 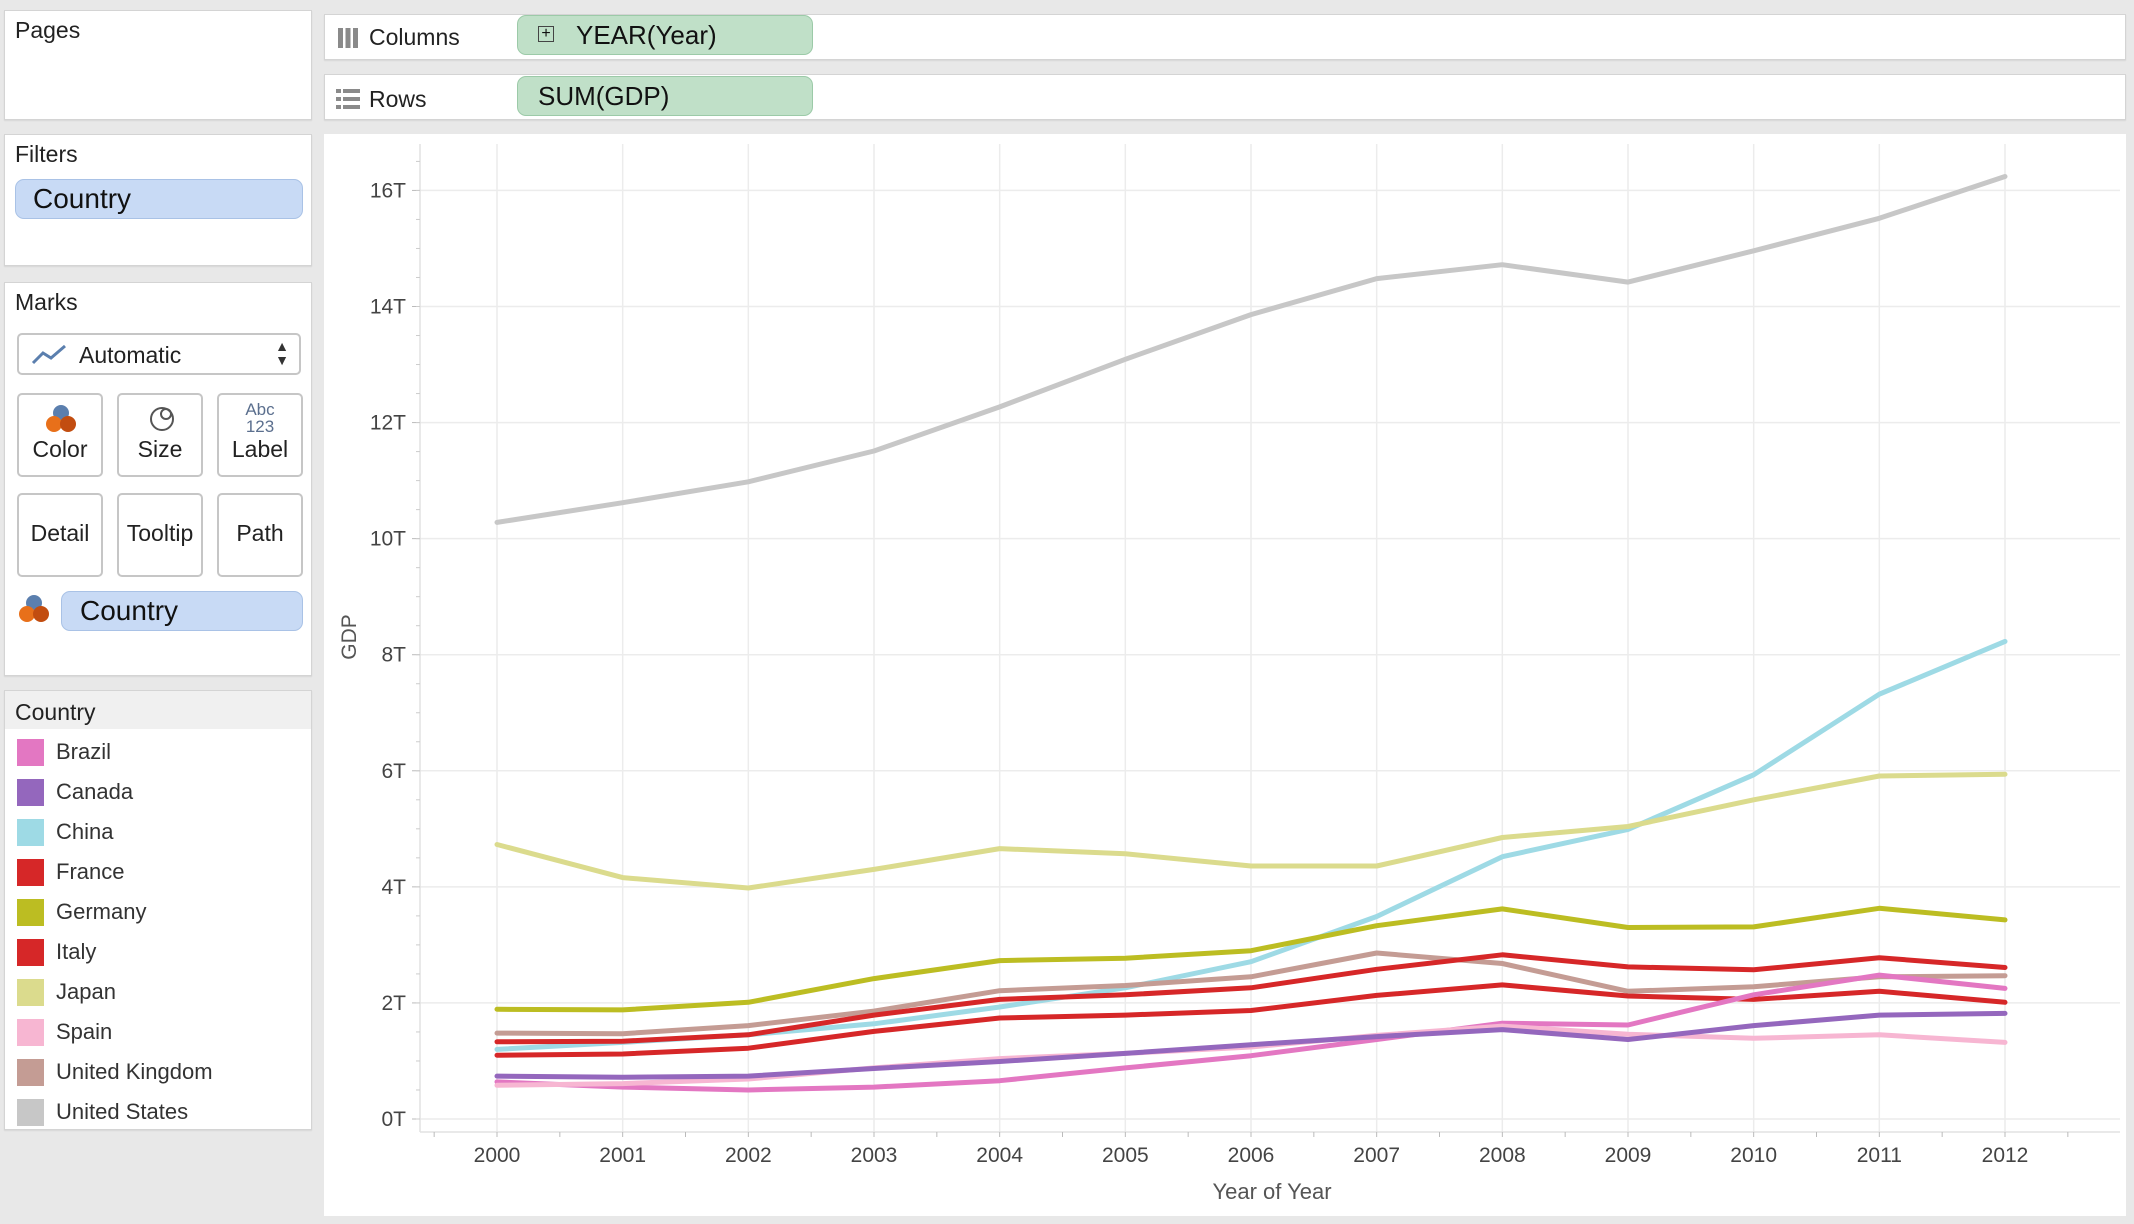 What do you see at coordinates (1271, 1191) in the screenshot?
I see `x-axis-label: Year of Year` at bounding box center [1271, 1191].